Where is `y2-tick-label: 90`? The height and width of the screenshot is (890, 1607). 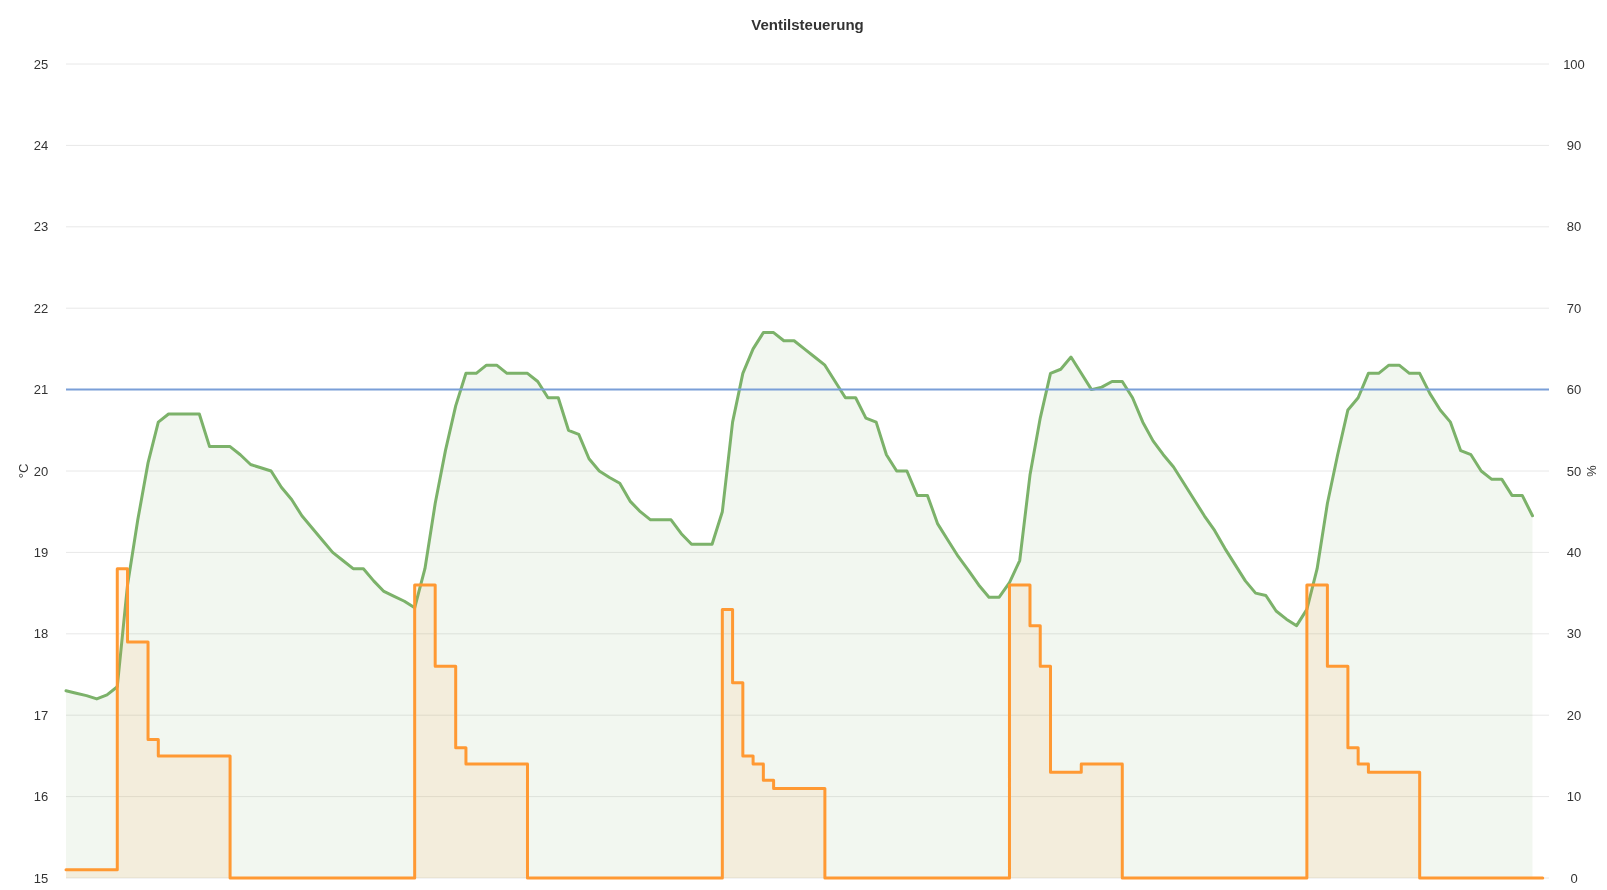
y2-tick-label: 90 is located at coordinates (1574, 145).